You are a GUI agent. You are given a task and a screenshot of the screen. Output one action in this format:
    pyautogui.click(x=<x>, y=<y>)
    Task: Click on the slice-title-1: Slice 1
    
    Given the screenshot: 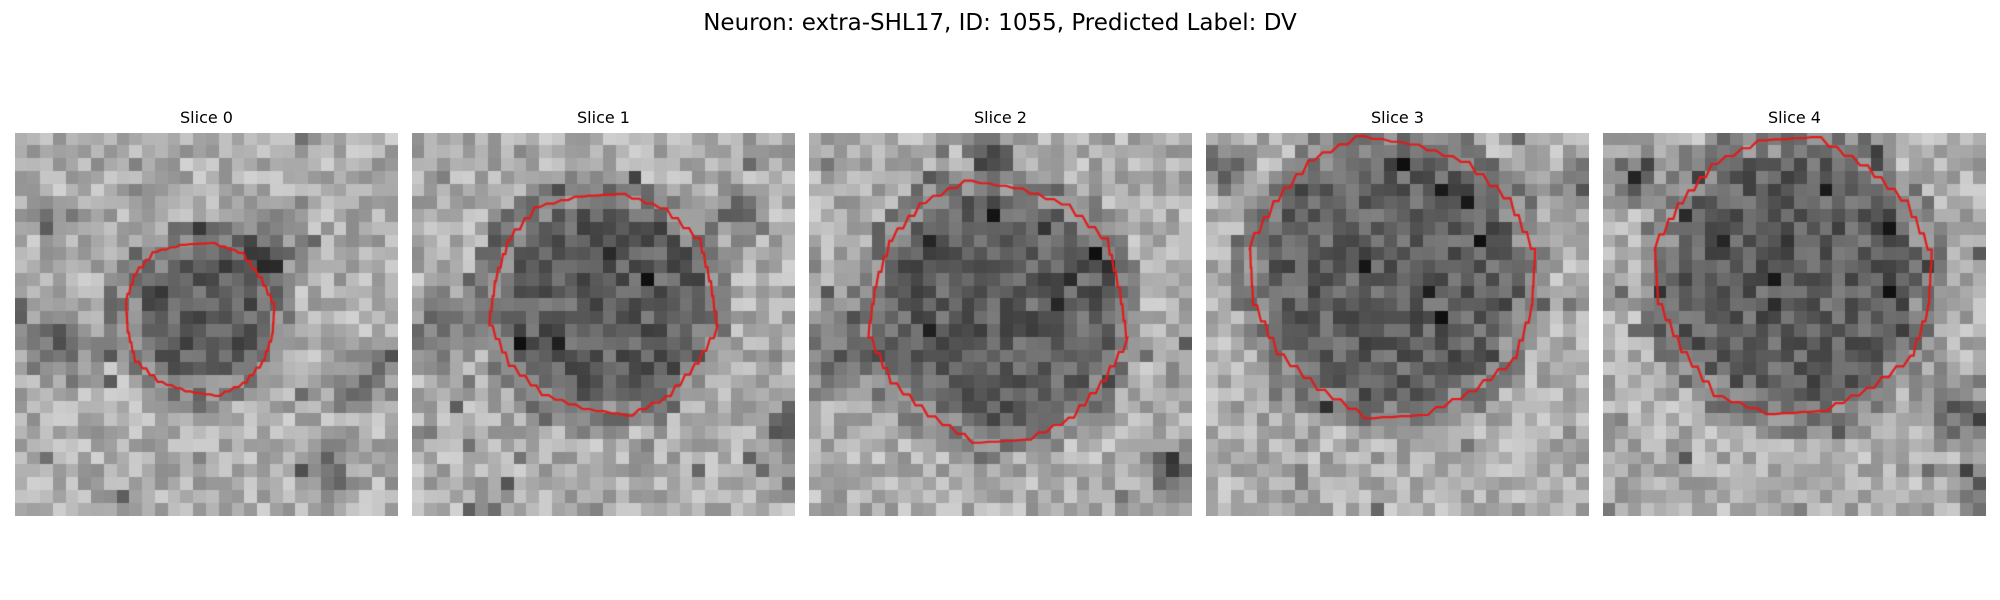 What is the action you would take?
    pyautogui.click(x=603, y=117)
    